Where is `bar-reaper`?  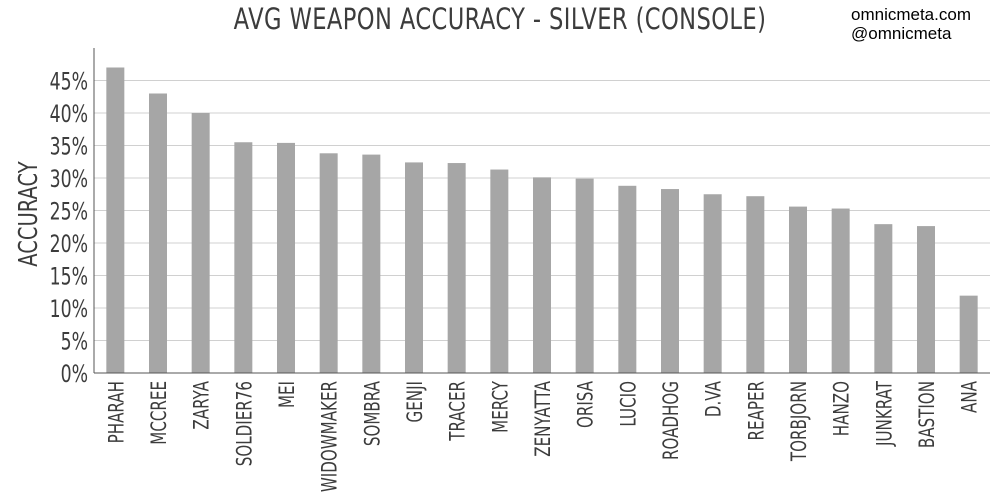
bar-reaper is located at coordinates (755, 284).